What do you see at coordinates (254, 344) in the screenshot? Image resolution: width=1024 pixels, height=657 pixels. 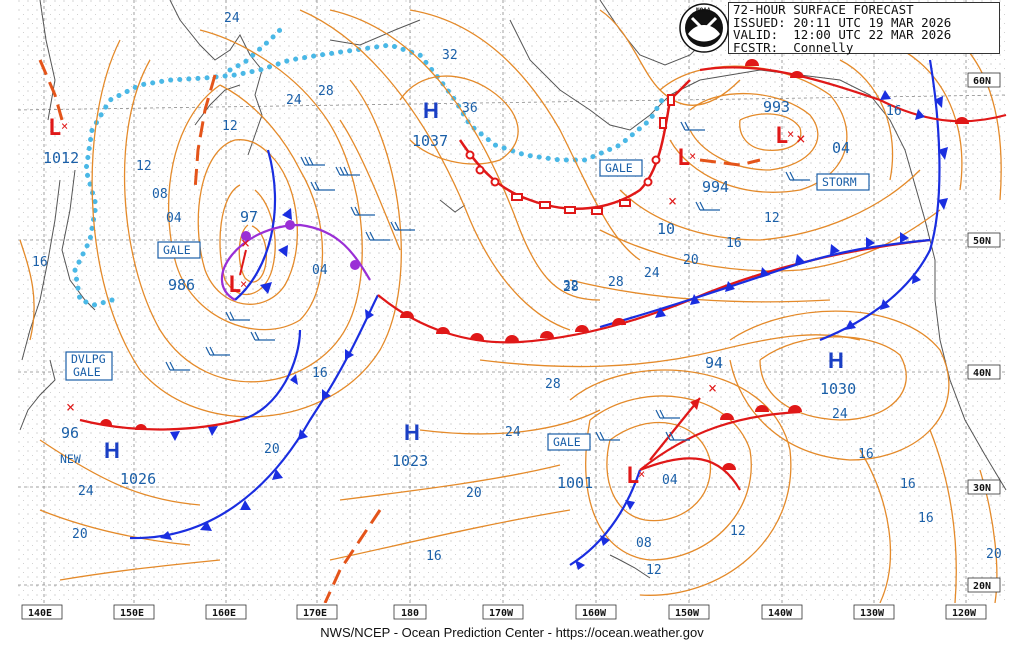 I see `cold-front` at bounding box center [254, 344].